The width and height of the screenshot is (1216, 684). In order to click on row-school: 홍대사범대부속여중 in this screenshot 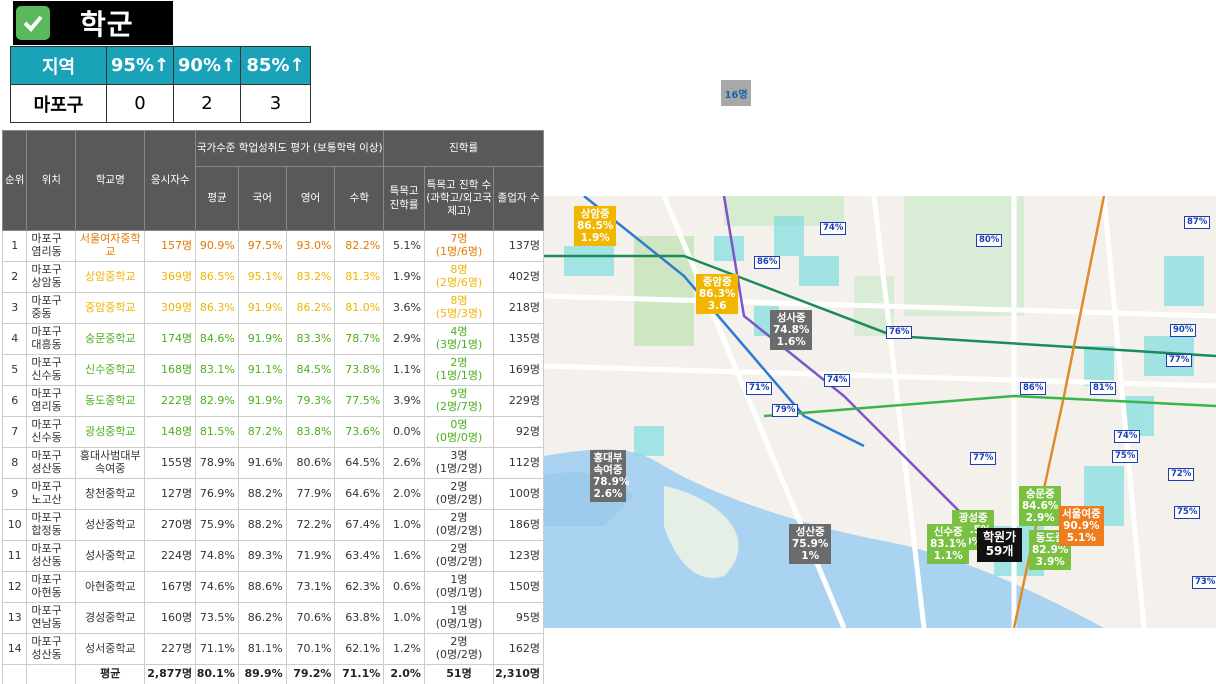, I will do `click(110, 463)`.